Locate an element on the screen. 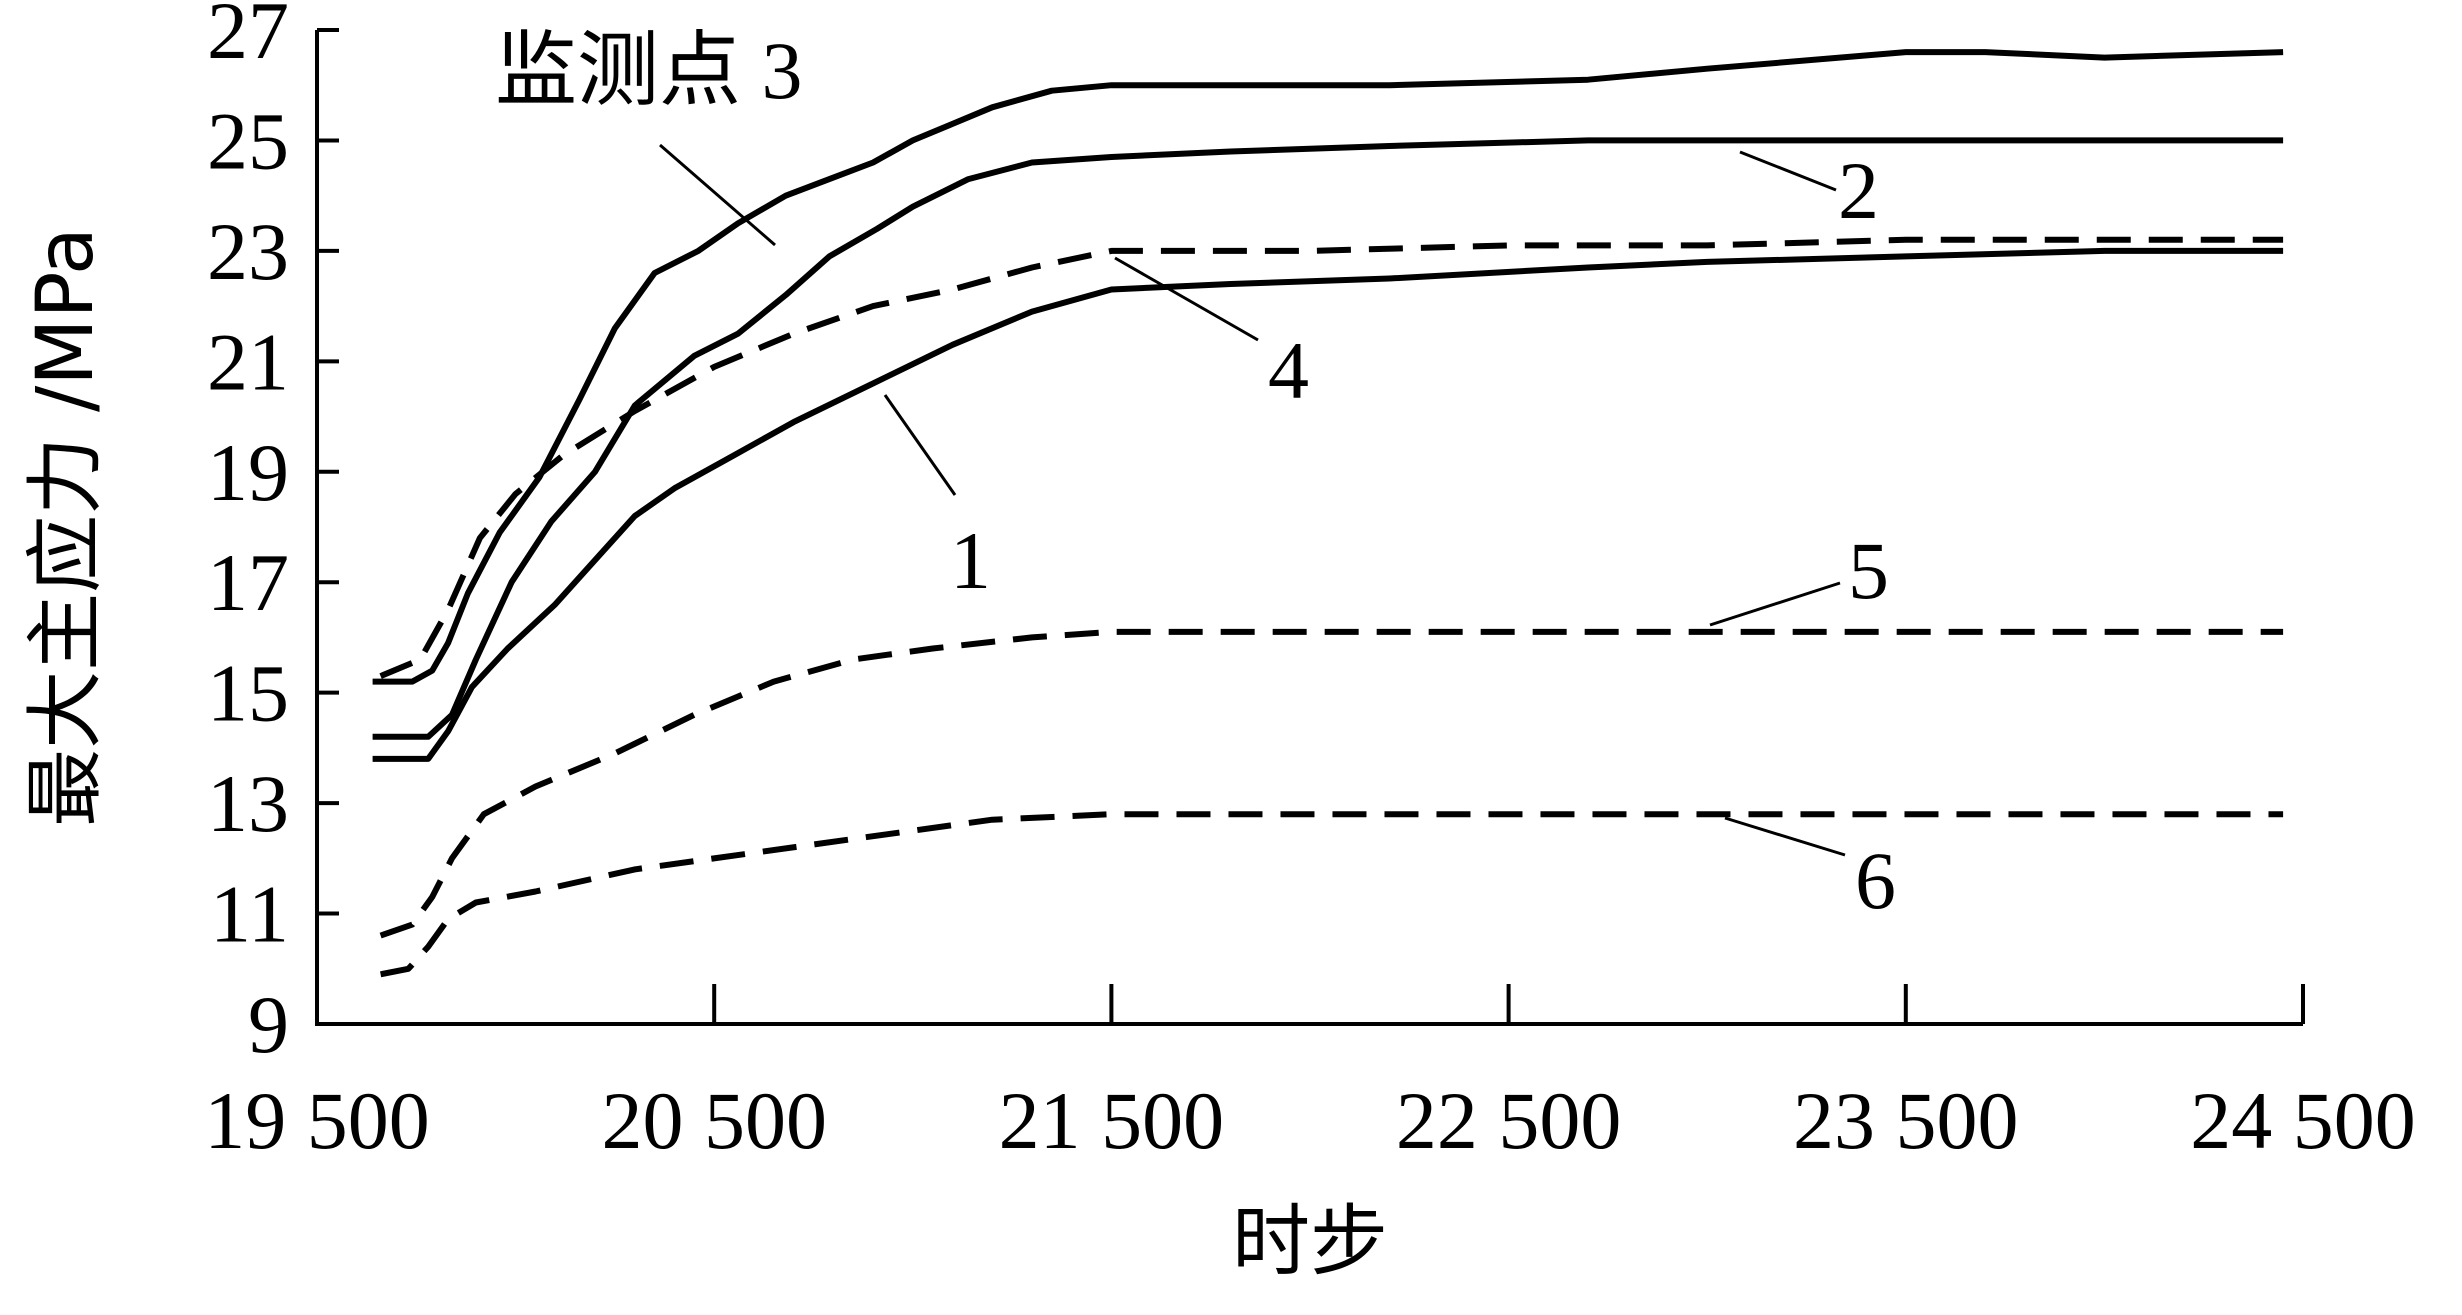  x-axis-title: 时步 is located at coordinates (1310, 1242).